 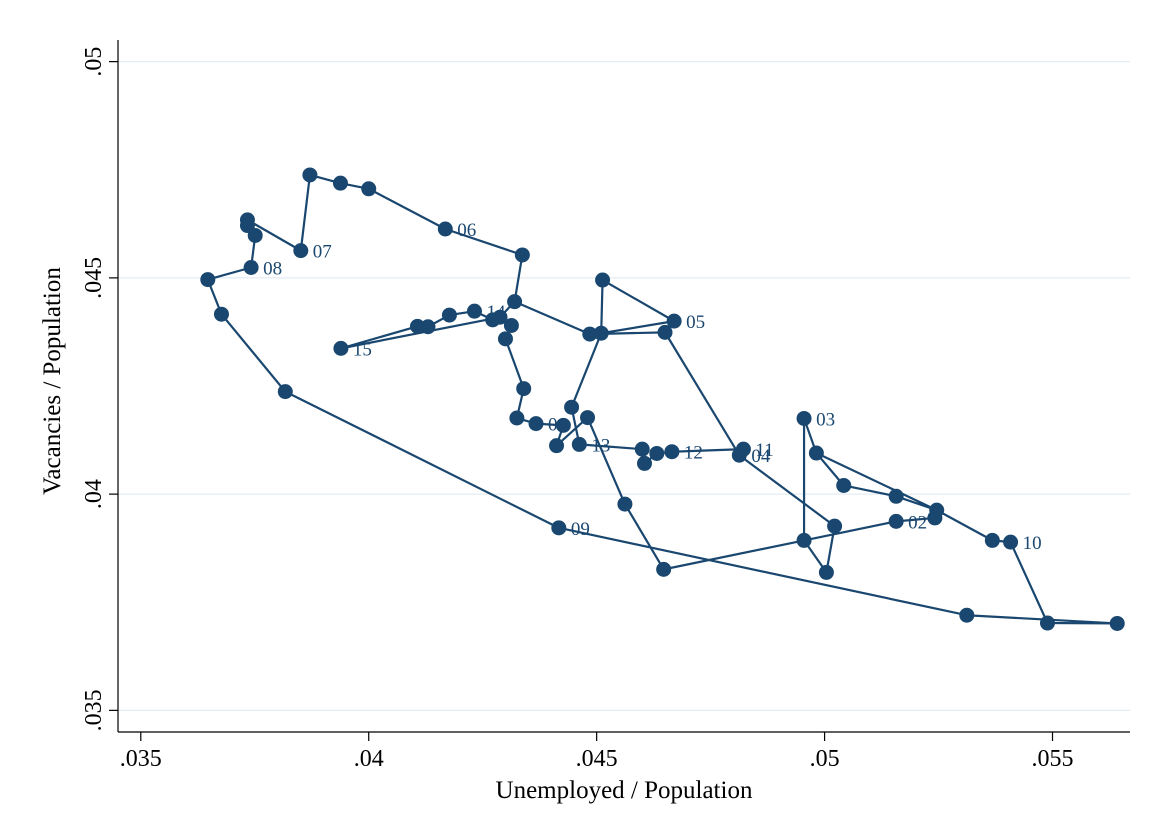 What do you see at coordinates (580, 529) in the screenshot?
I see `point-label-09: 09` at bounding box center [580, 529].